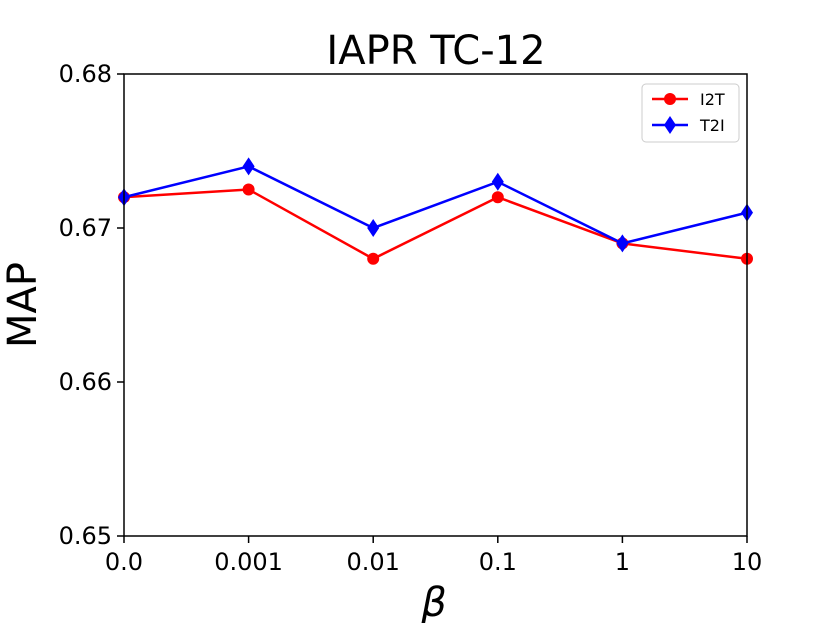  What do you see at coordinates (712, 99) in the screenshot?
I see `legend-label-i2t: I2T` at bounding box center [712, 99].